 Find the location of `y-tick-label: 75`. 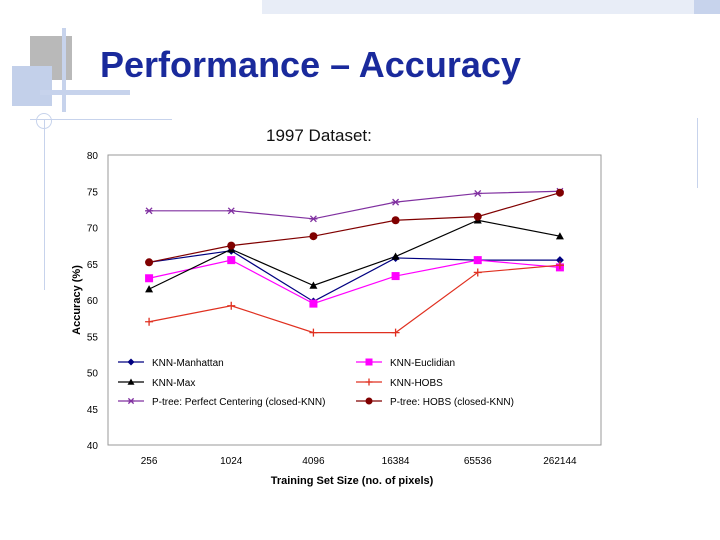

y-tick-label: 75 is located at coordinates (93, 192).